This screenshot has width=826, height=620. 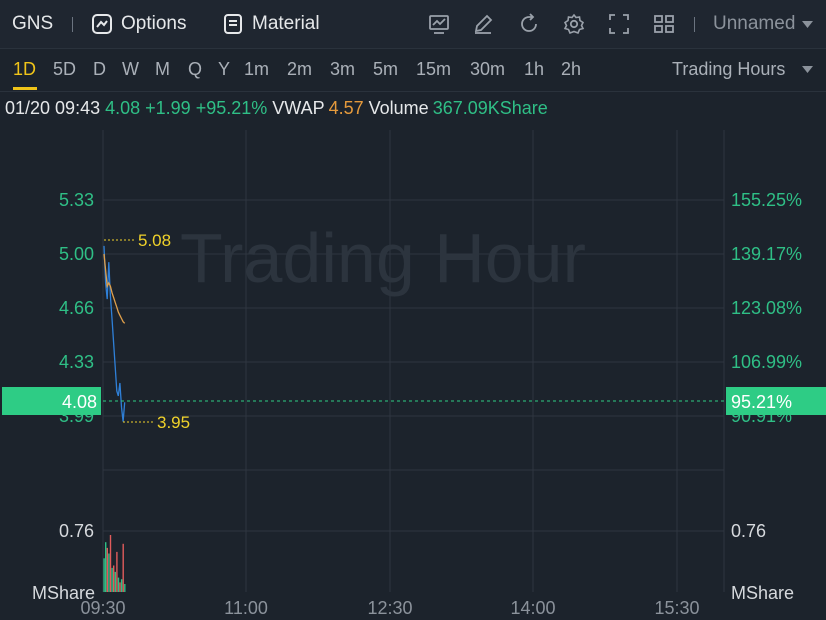 I want to click on period-2h: 2h, so click(x=571, y=69).